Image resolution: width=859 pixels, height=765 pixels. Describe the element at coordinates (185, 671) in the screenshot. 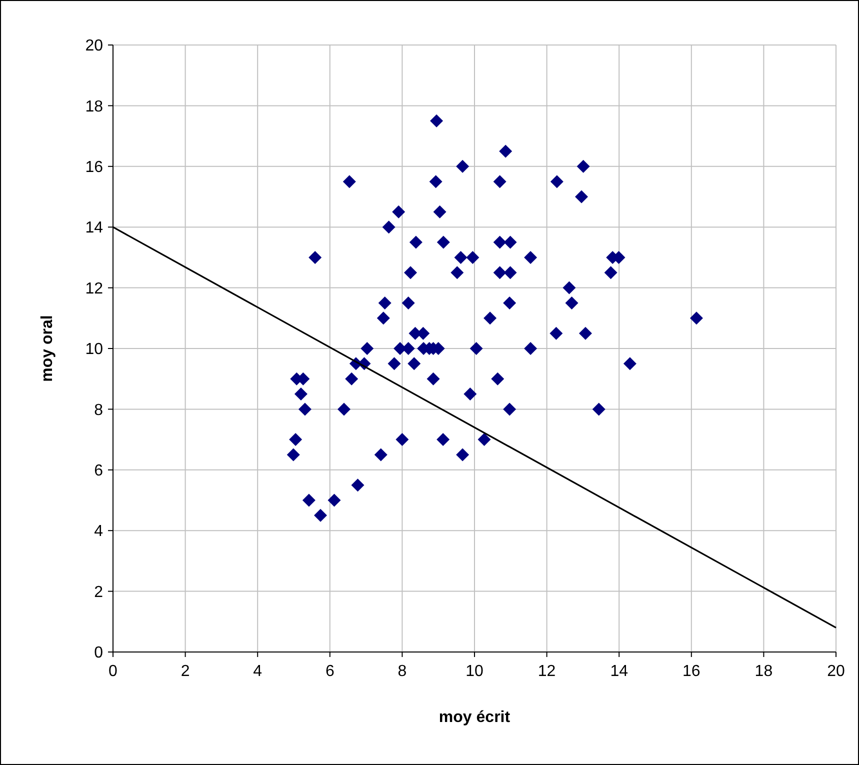

I see `x-tick-label: 2` at that location.